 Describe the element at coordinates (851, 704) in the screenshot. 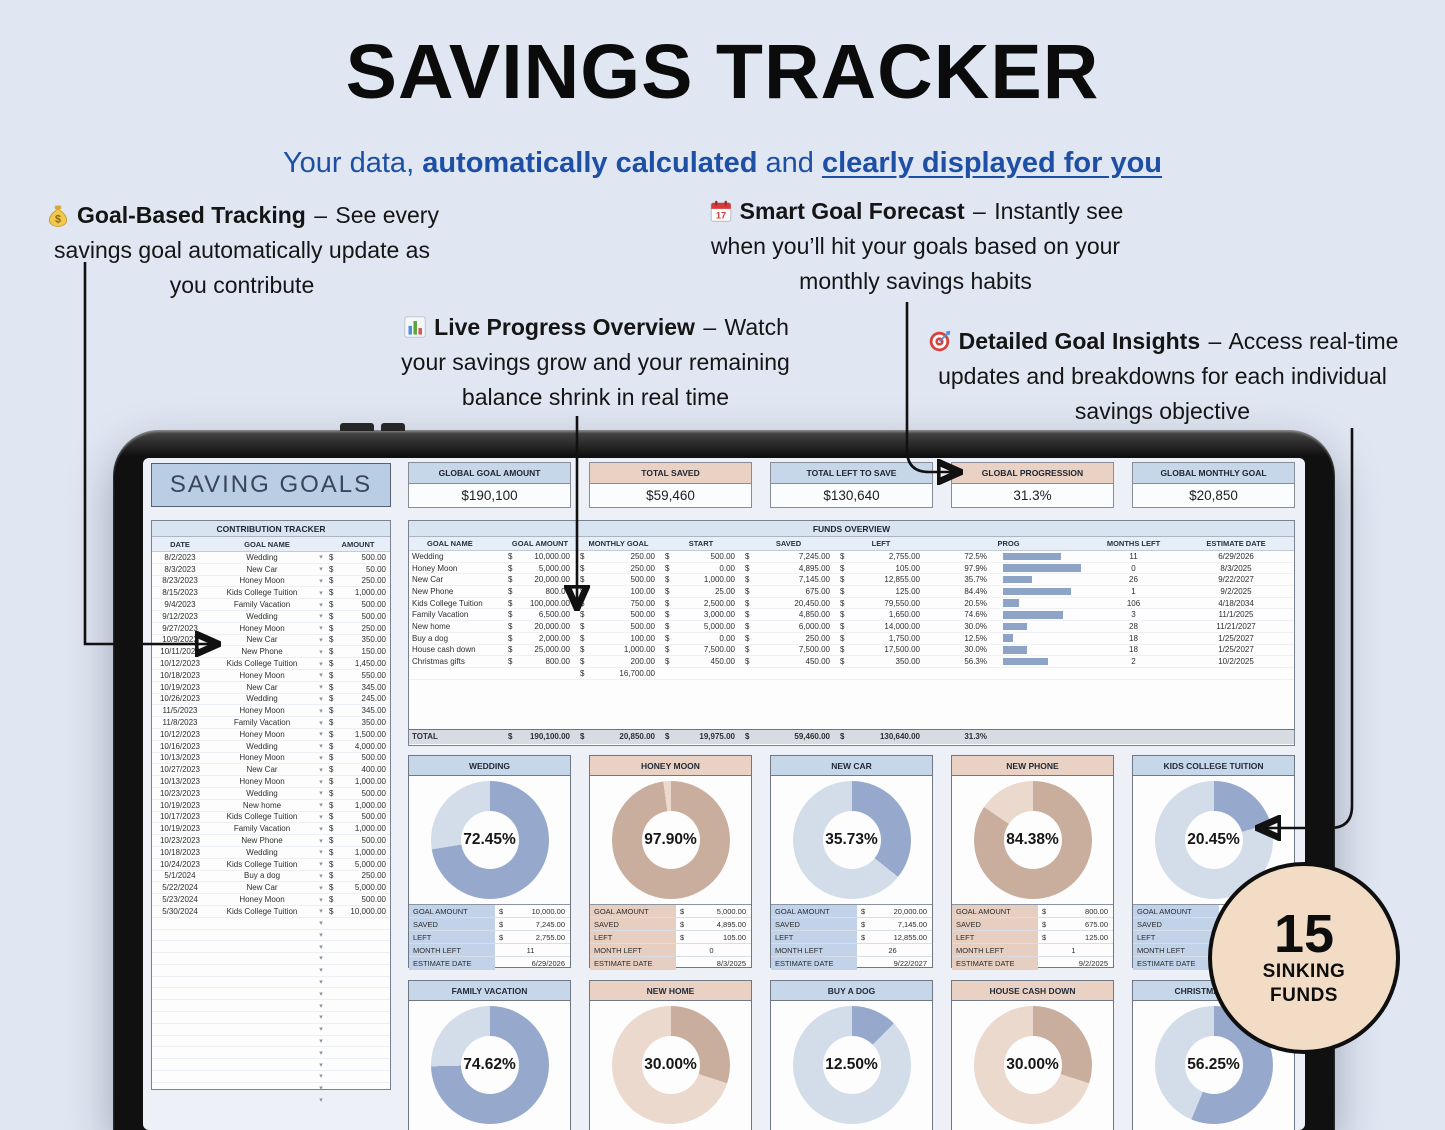

I see `funds-blank-rows` at that location.